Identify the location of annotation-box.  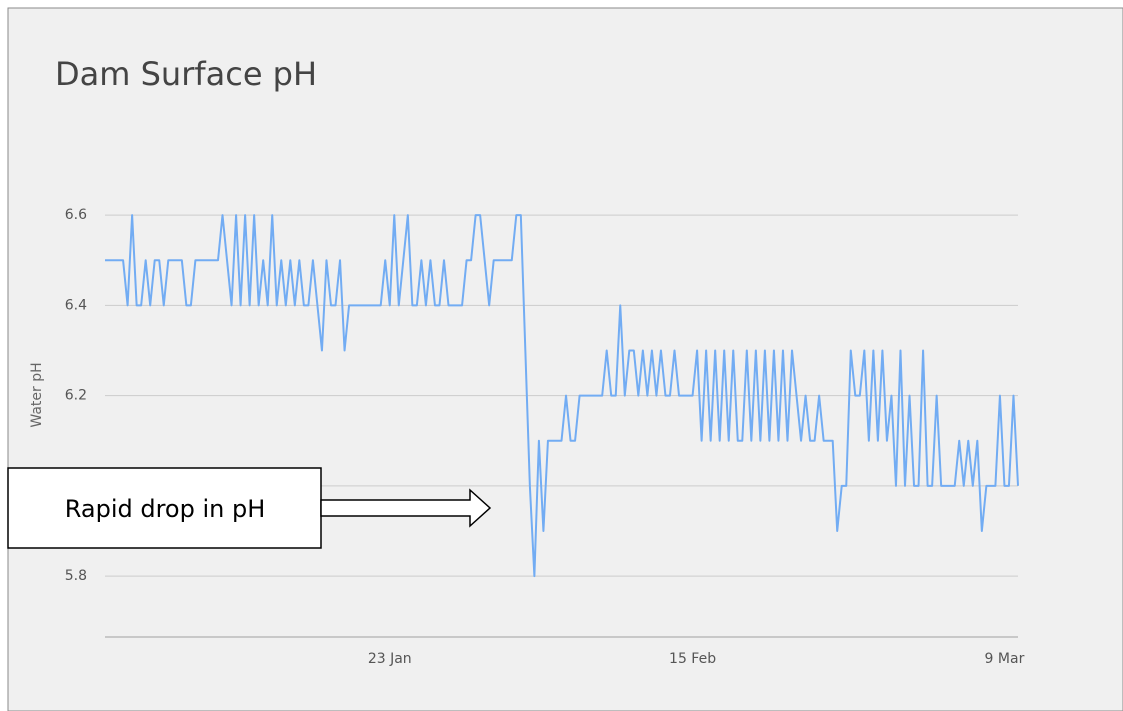
(164, 508).